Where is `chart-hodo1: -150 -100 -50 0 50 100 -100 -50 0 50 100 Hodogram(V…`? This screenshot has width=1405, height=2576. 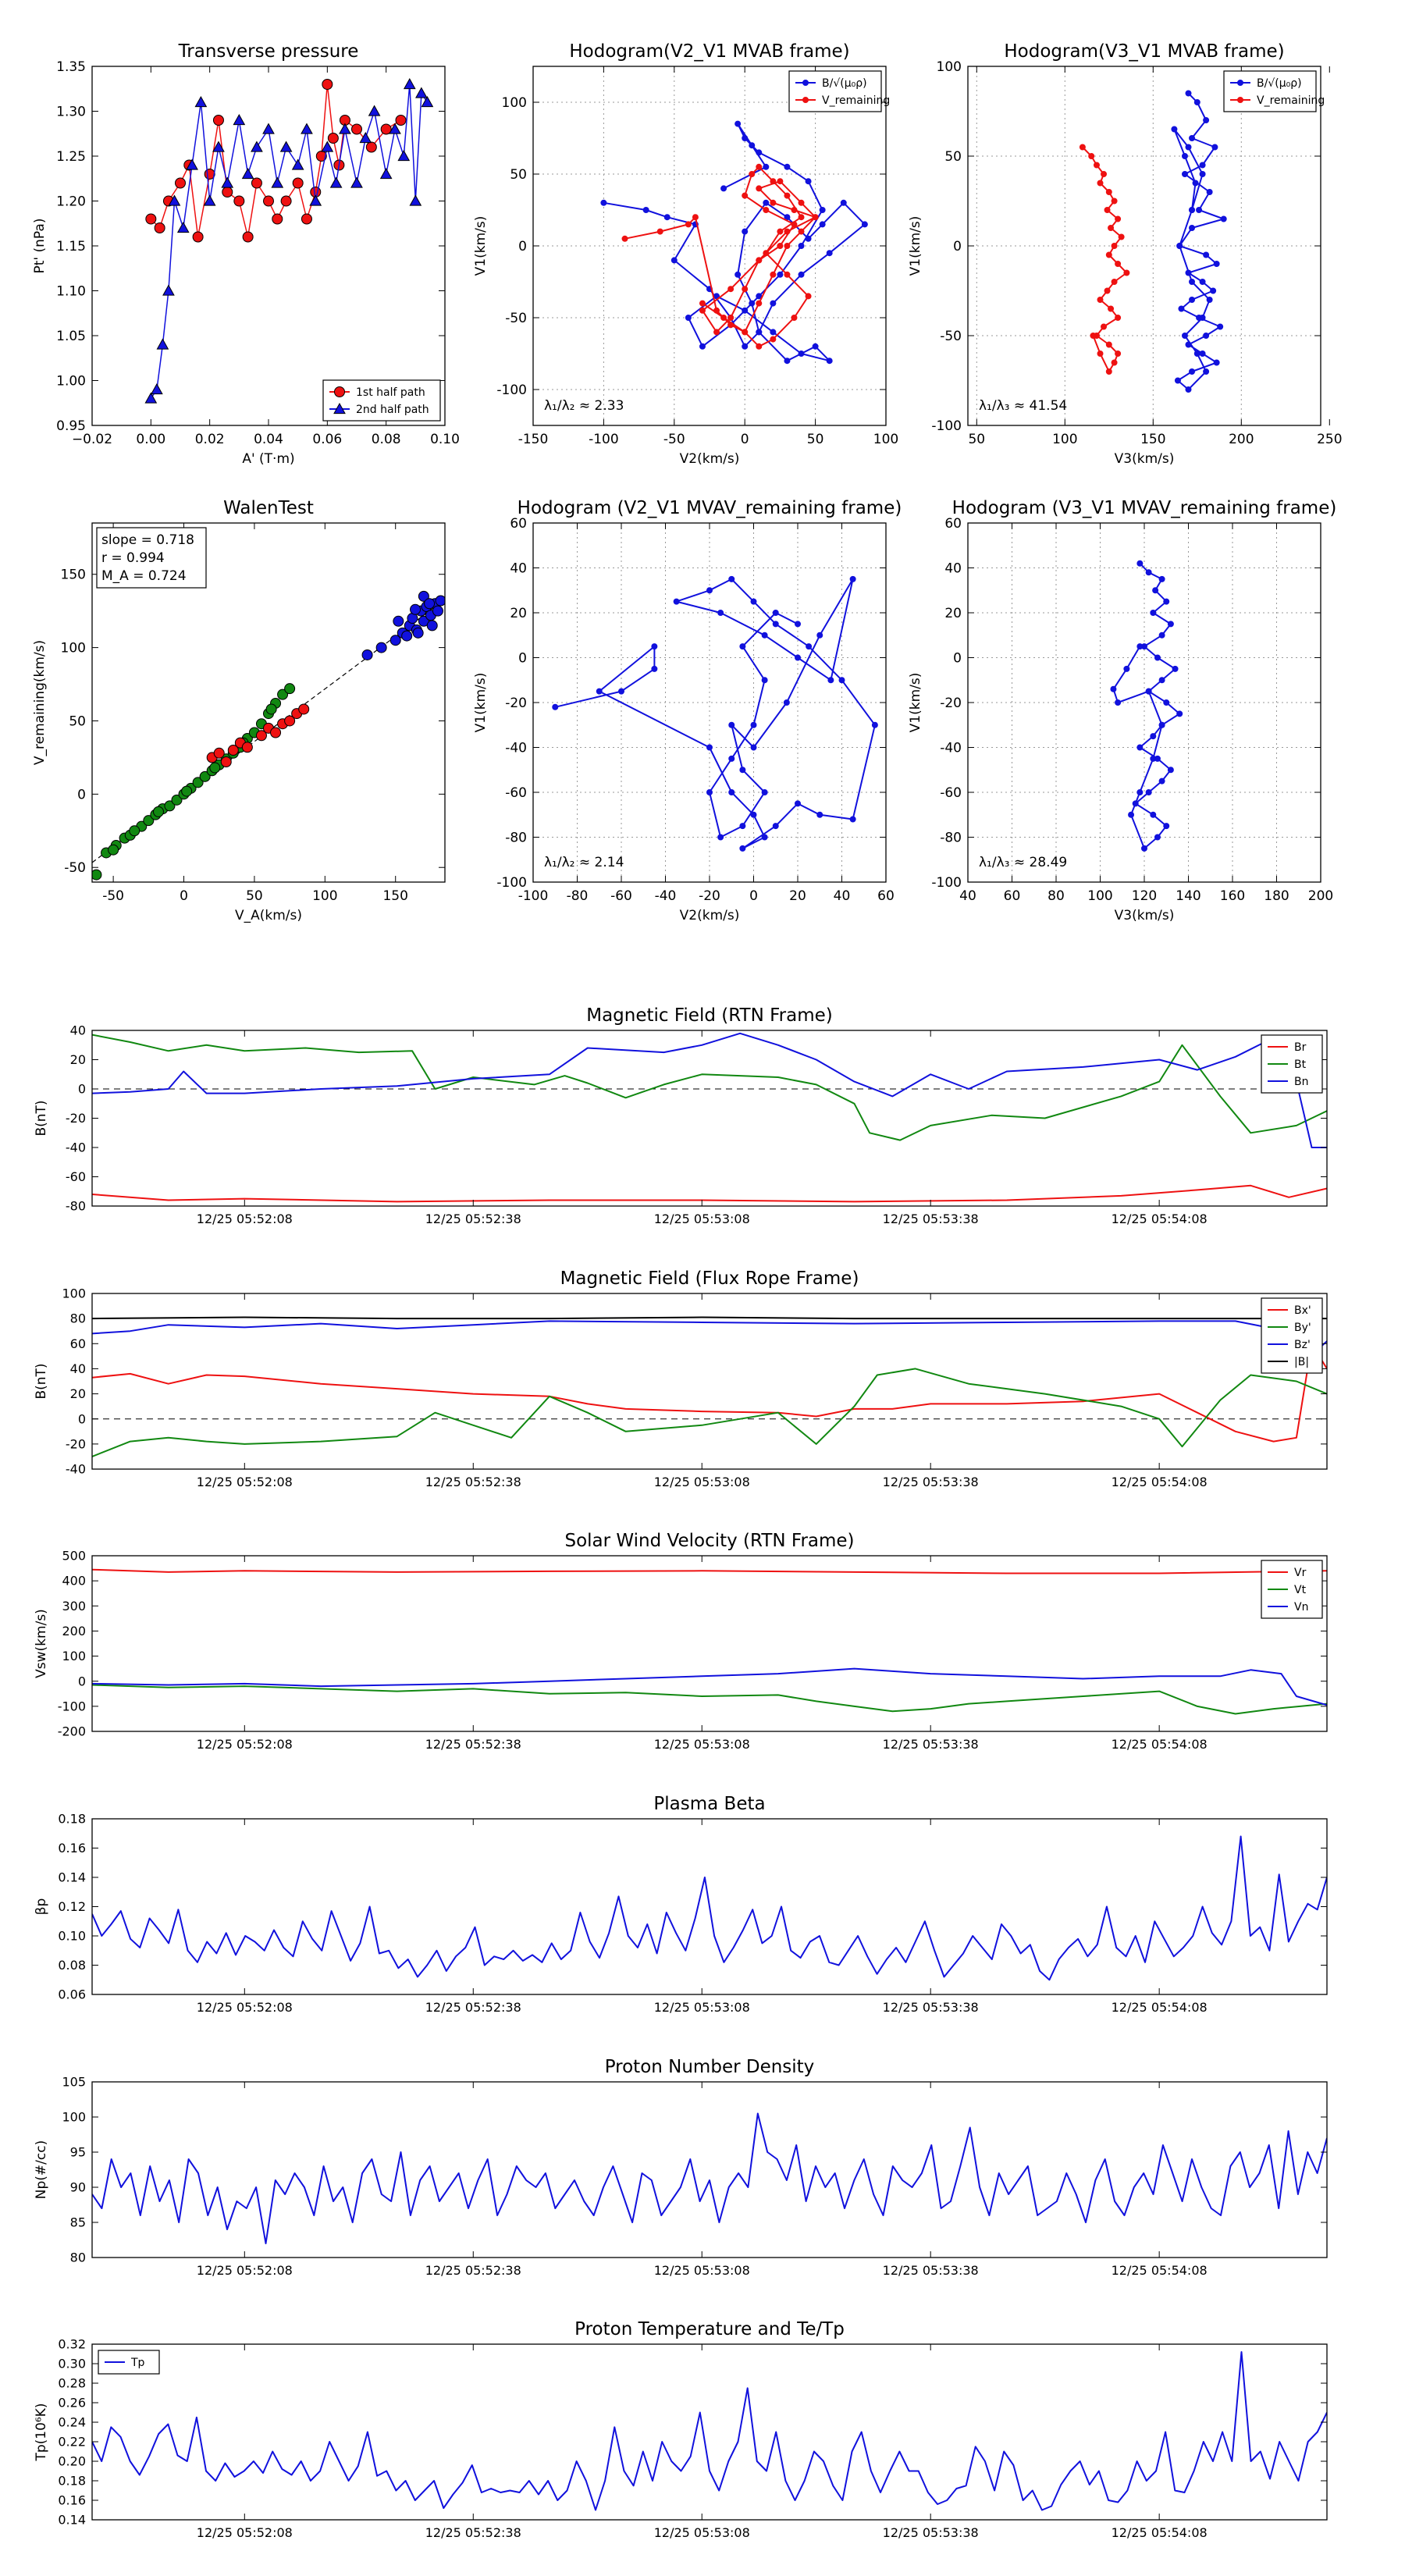
chart-hodo1: -150 -100 -50 0 50 100 -100 -50 0 50 100 Hodogram(V… is located at coordinates (685, 254).